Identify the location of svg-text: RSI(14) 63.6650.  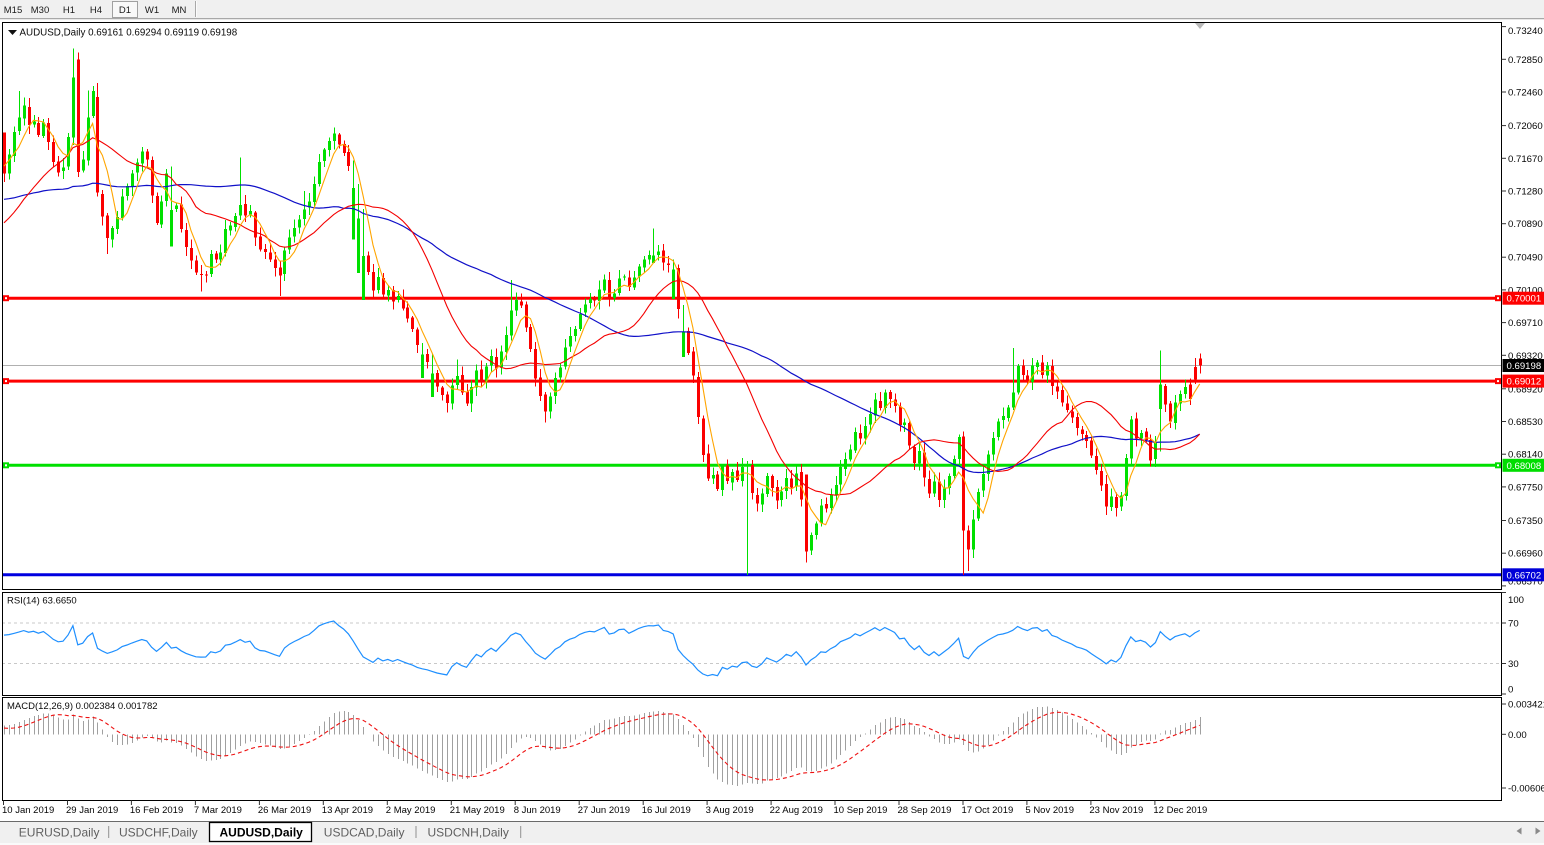
(42, 601).